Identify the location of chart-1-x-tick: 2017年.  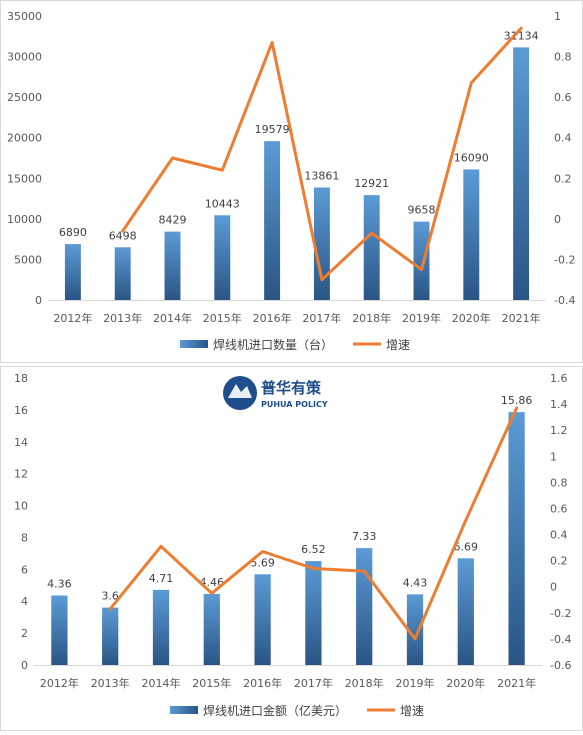
(321, 318).